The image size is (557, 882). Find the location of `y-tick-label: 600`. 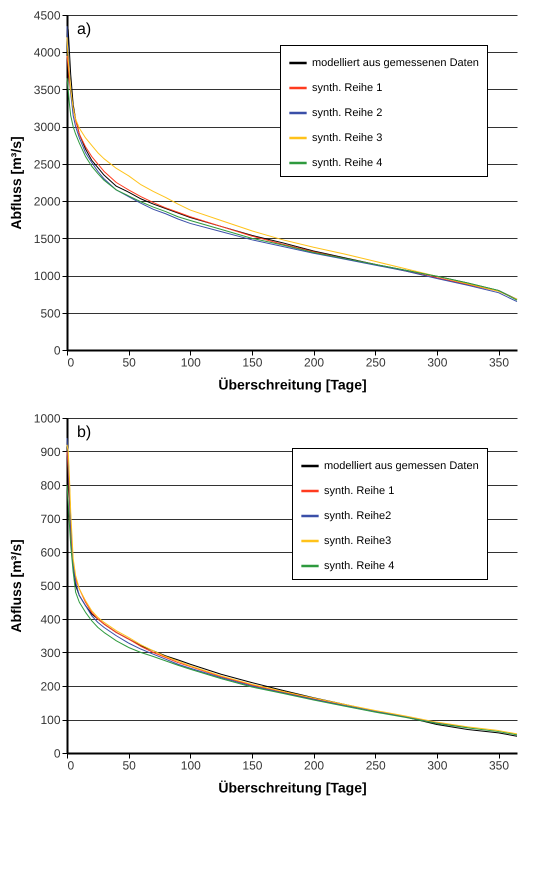

y-tick-label: 600 is located at coordinates (50, 553).